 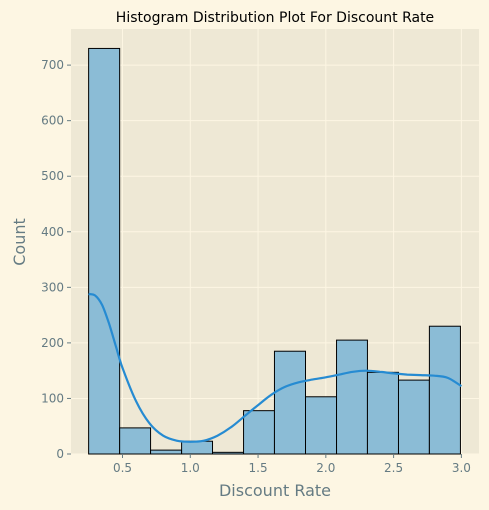 I want to click on x-axis-label: Discount Rate, so click(x=275, y=490).